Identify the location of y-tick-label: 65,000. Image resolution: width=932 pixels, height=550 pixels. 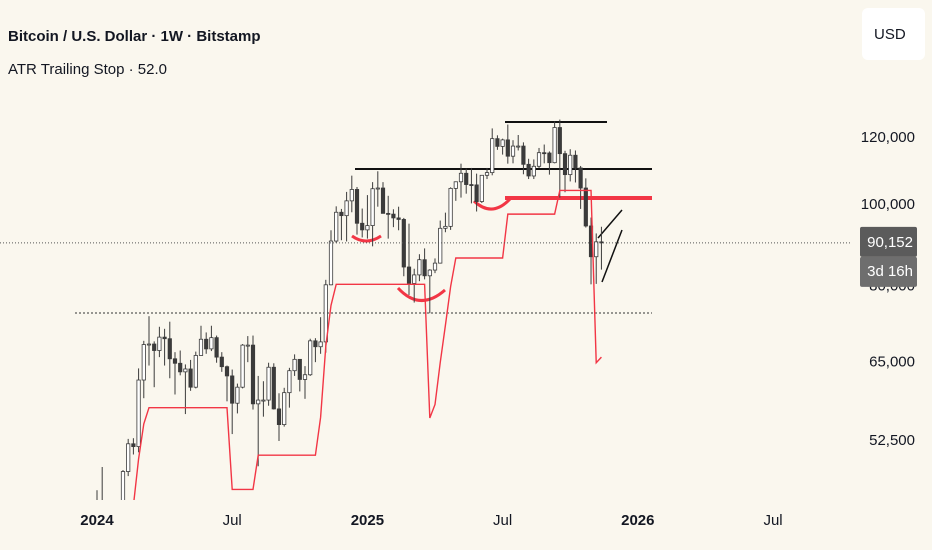
(892, 362).